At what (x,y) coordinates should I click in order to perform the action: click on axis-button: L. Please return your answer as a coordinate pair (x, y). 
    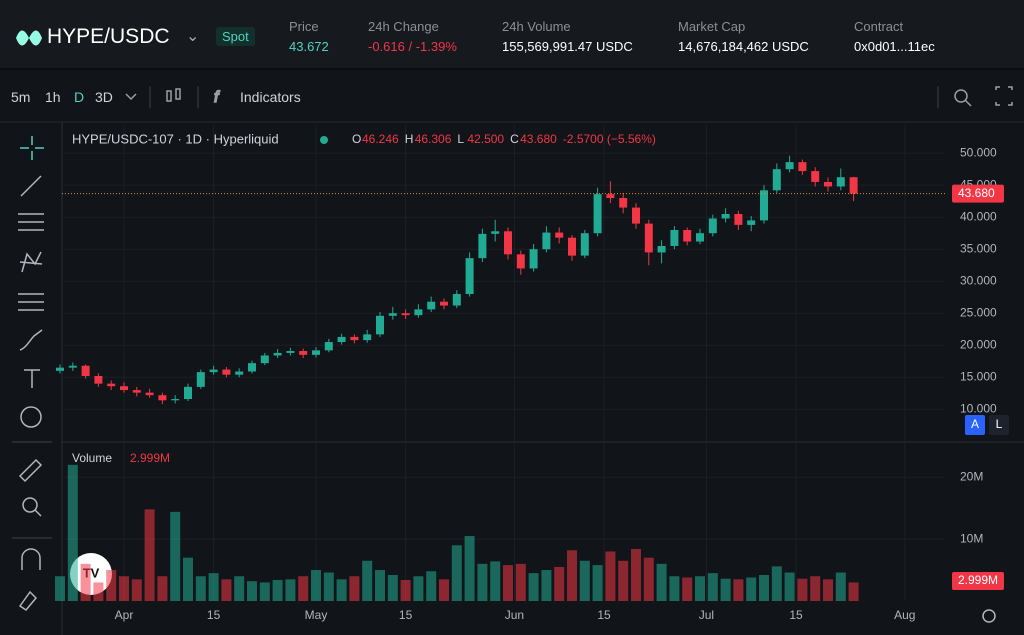
    Looking at the image, I should click on (999, 424).